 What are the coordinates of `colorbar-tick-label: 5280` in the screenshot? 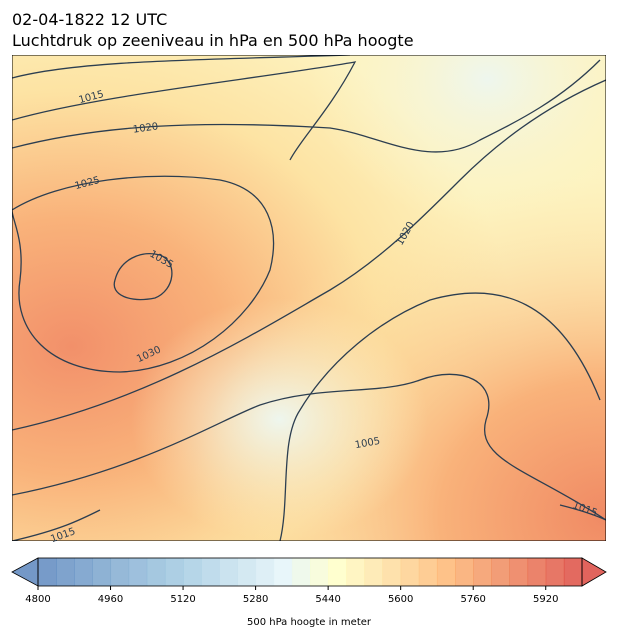 It's located at (255, 599).